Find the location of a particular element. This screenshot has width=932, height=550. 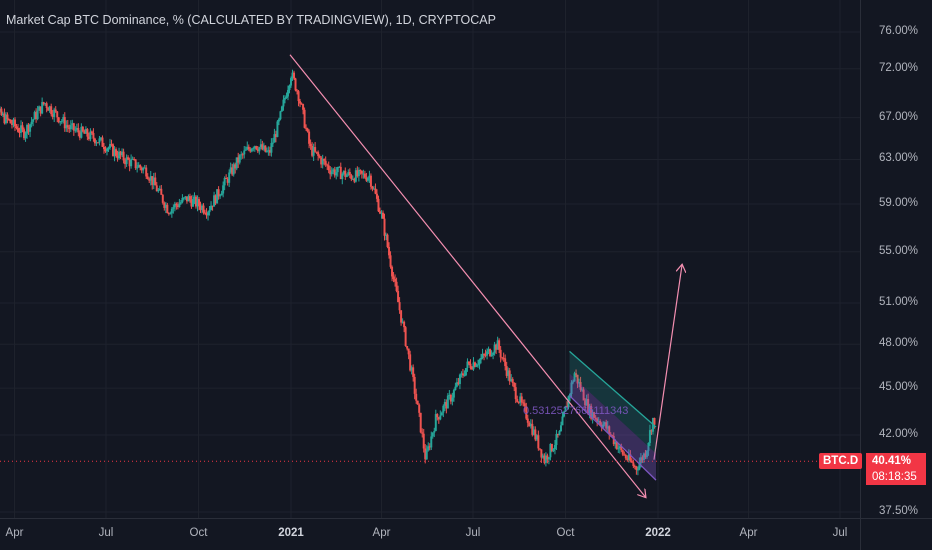

channel-lower-band is located at coordinates (612, 427).